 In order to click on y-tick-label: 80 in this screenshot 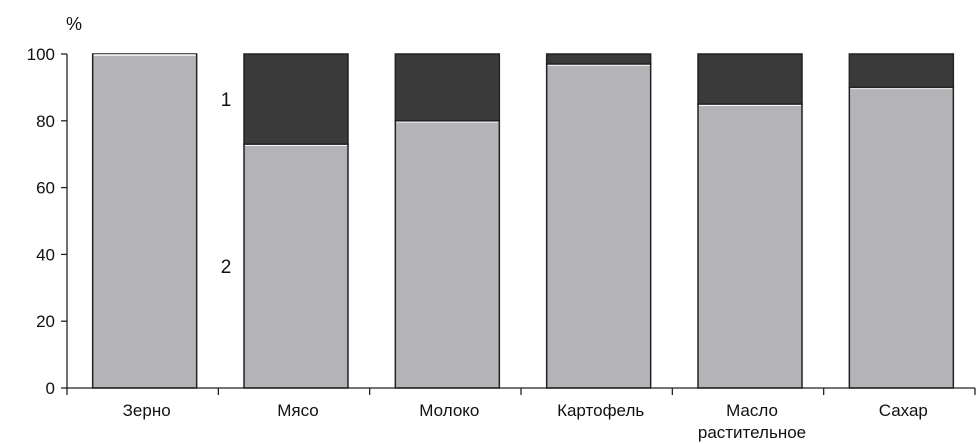, I will do `click(45, 121)`.